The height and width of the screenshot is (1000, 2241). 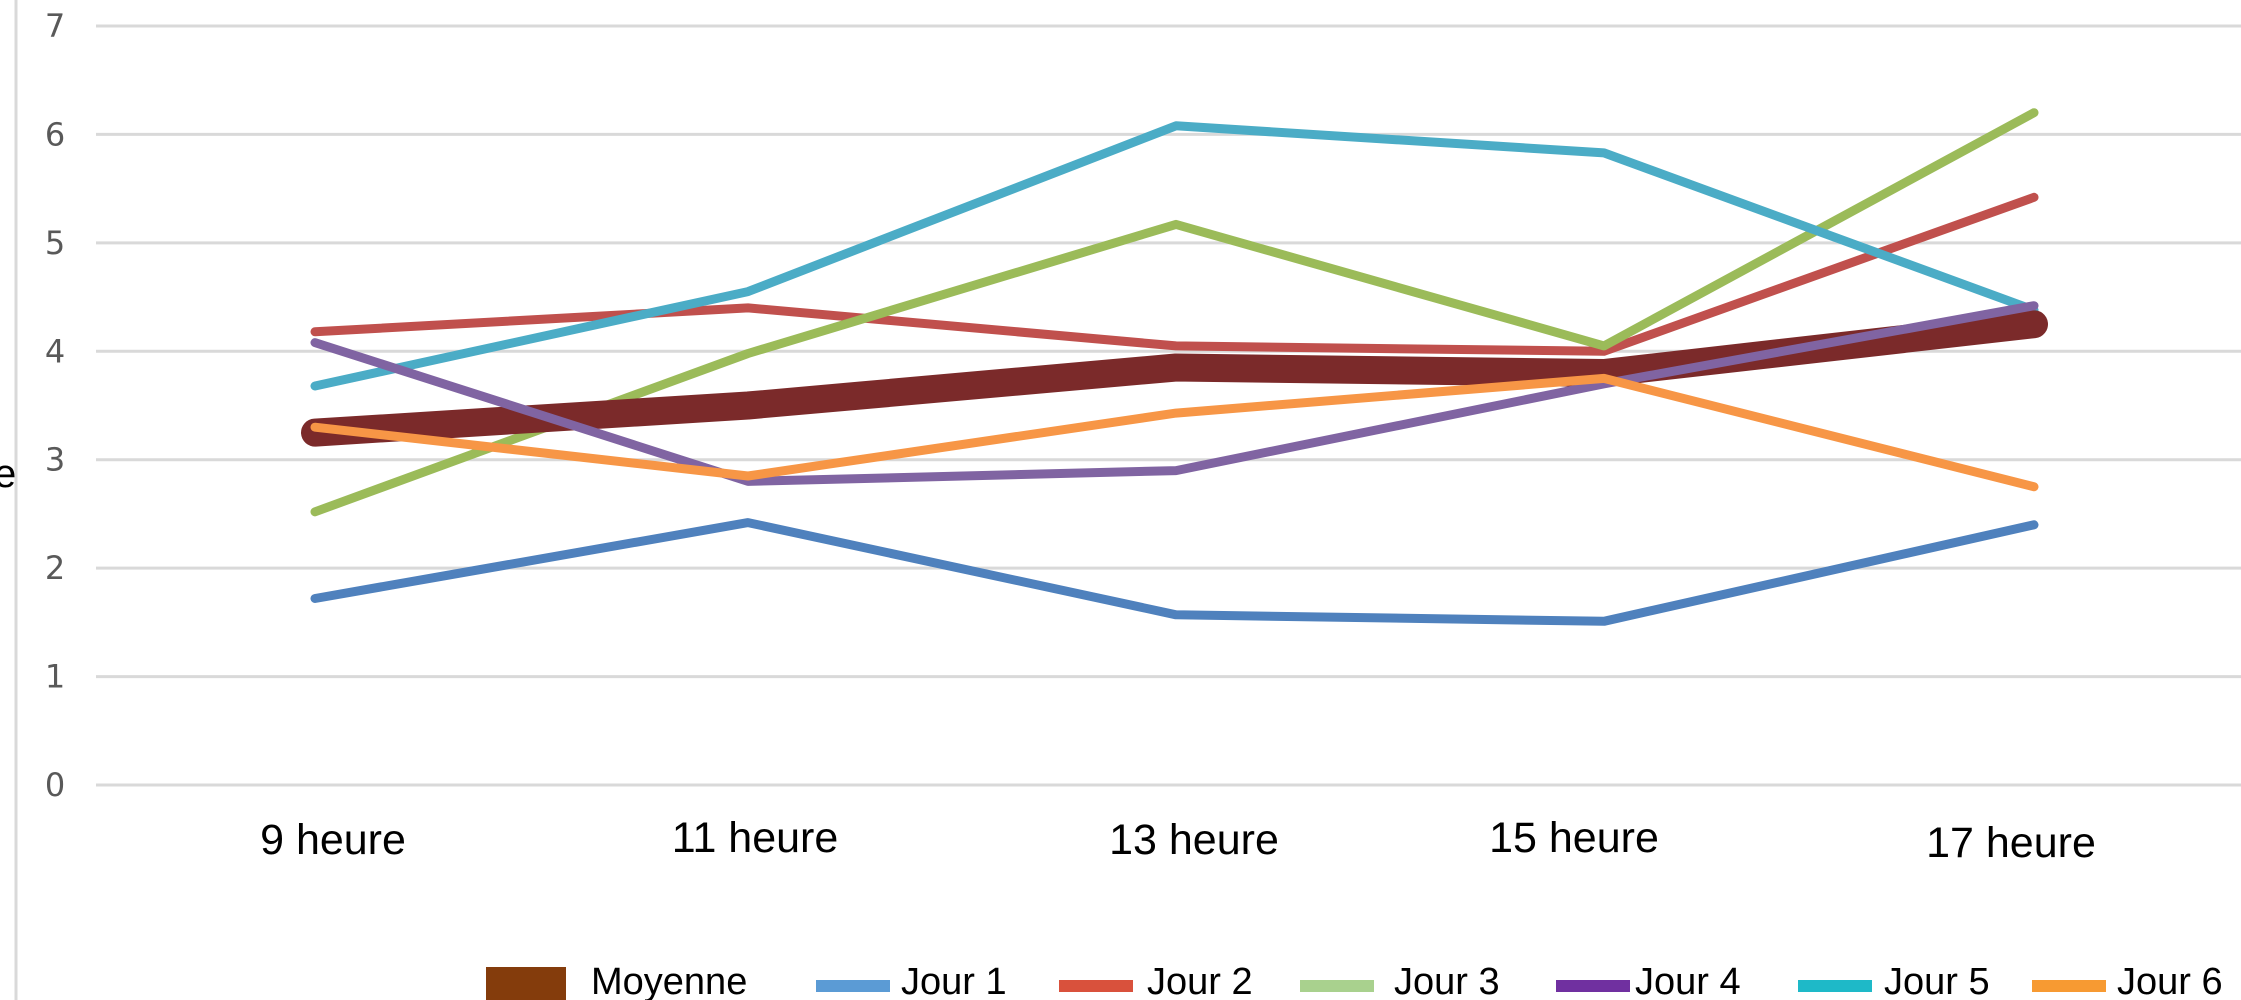 I want to click on y-tick-label: 7, so click(x=55, y=26).